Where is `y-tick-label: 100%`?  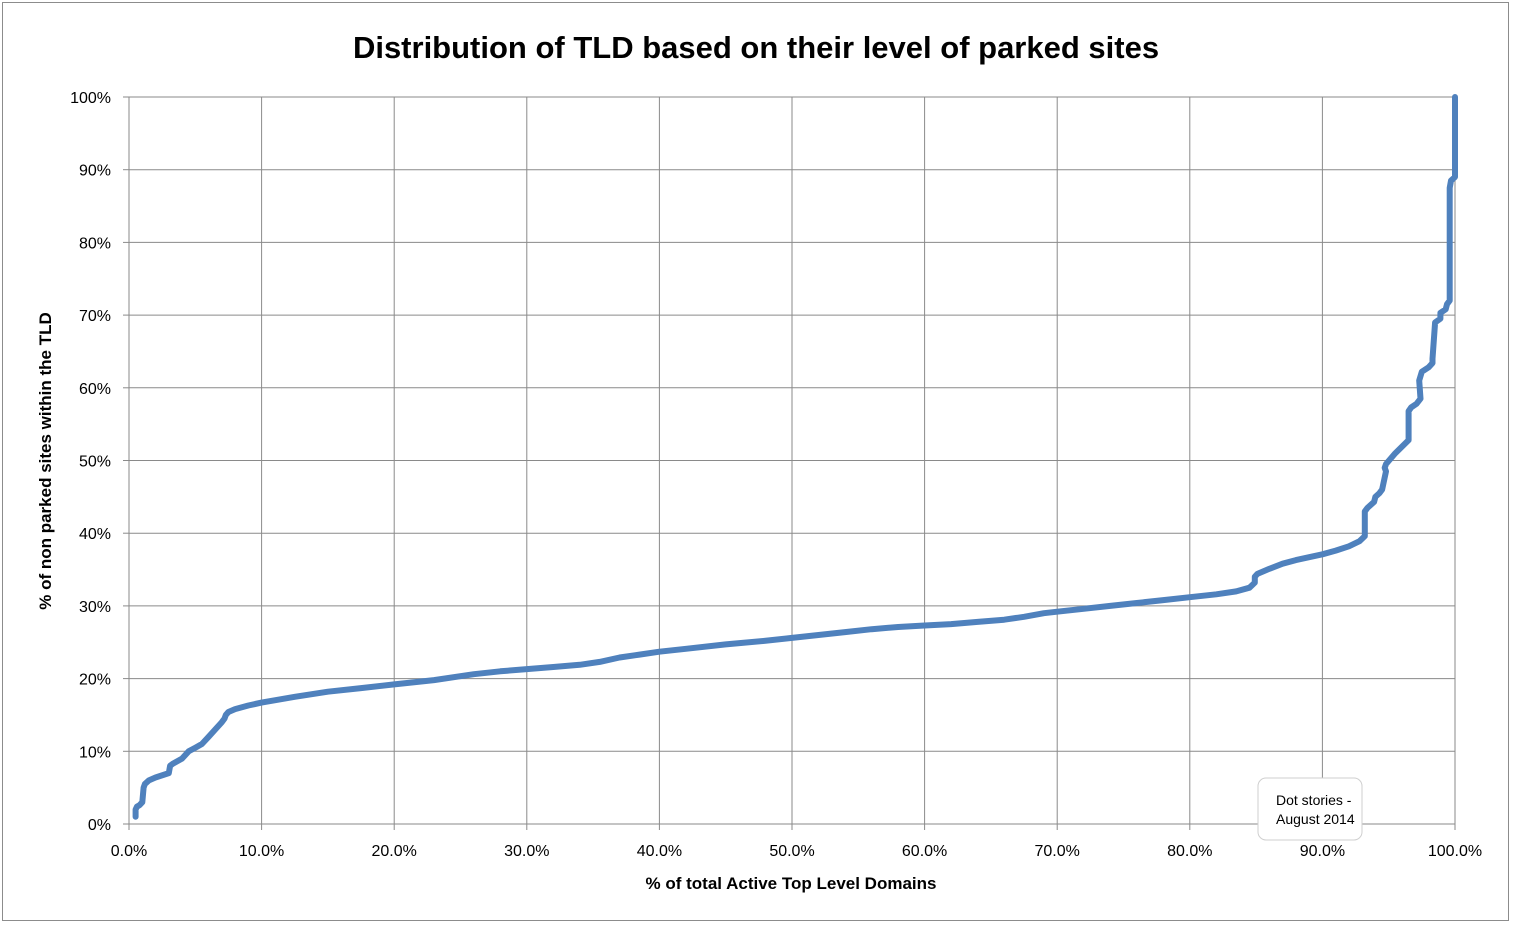
y-tick-label: 100% is located at coordinates (90, 98).